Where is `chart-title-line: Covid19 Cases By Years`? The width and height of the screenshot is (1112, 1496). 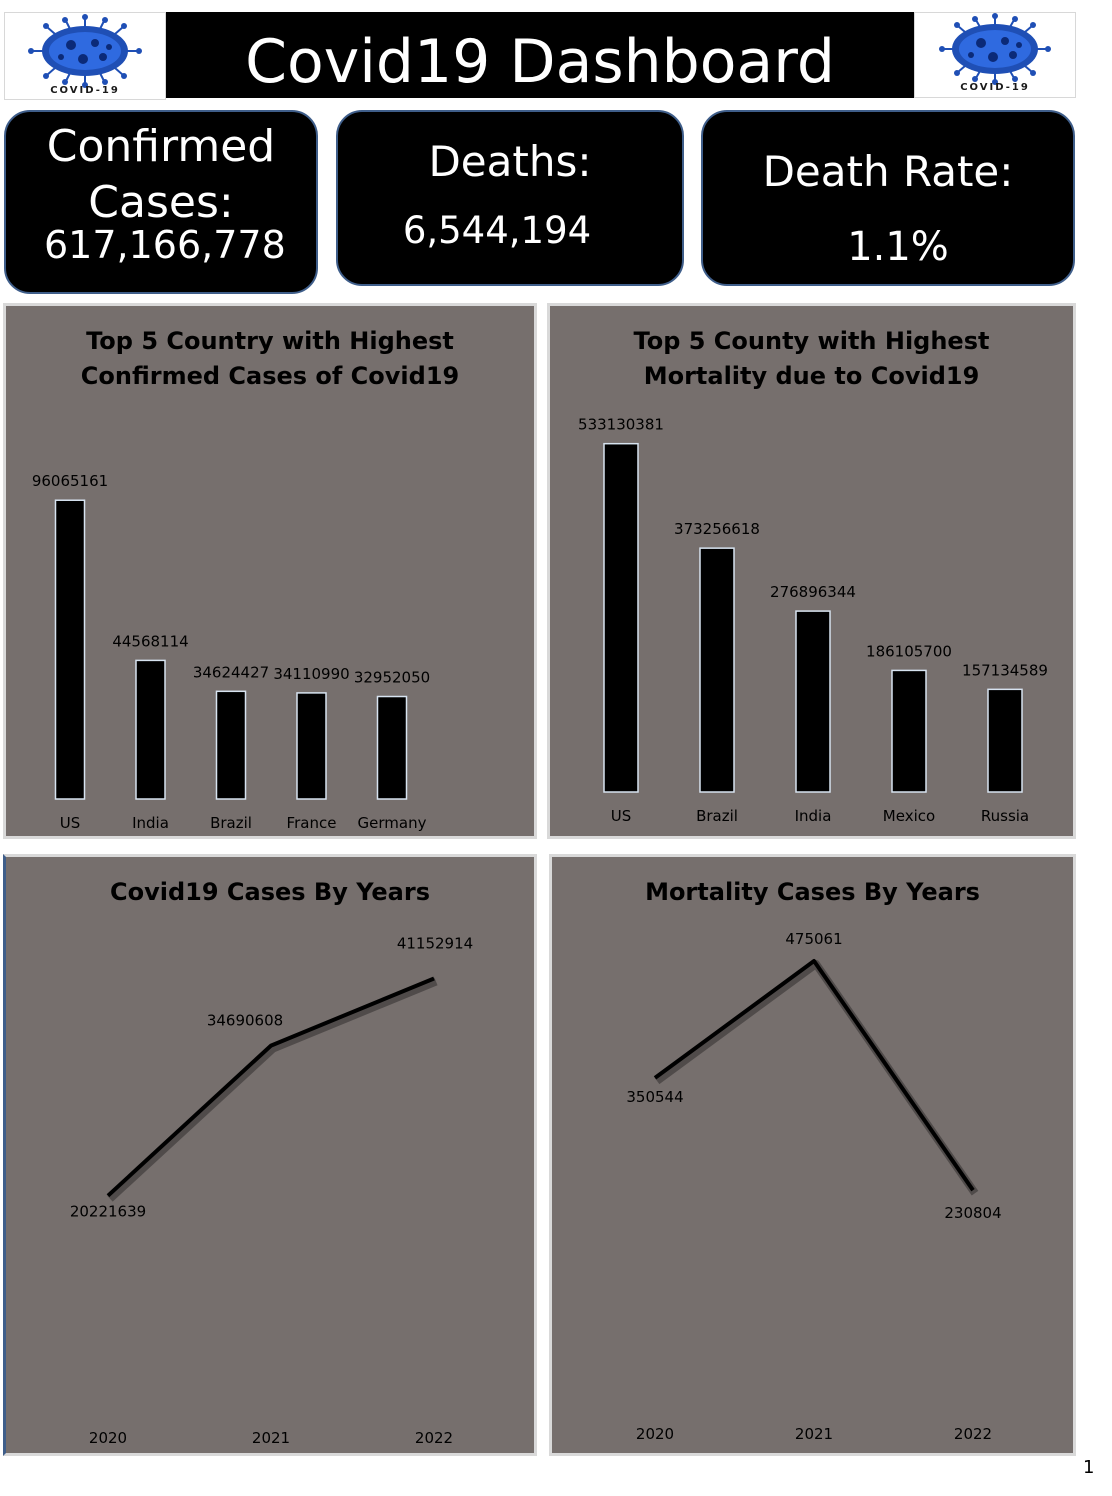 chart-title-line: Covid19 Cases By Years is located at coordinates (270, 892).